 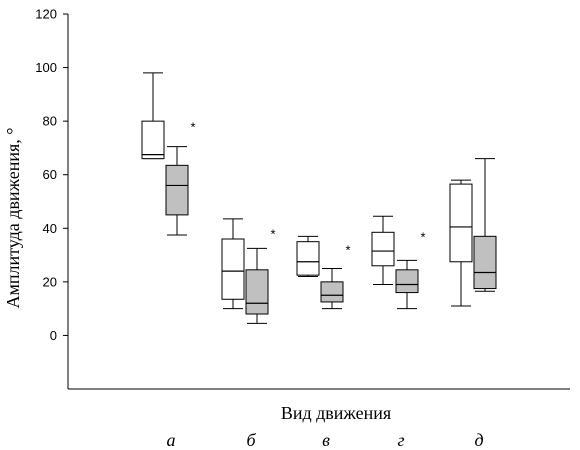 I want to click on y-axis-ticks: 0 20 40 60 80 100 120, so click(x=51, y=175).